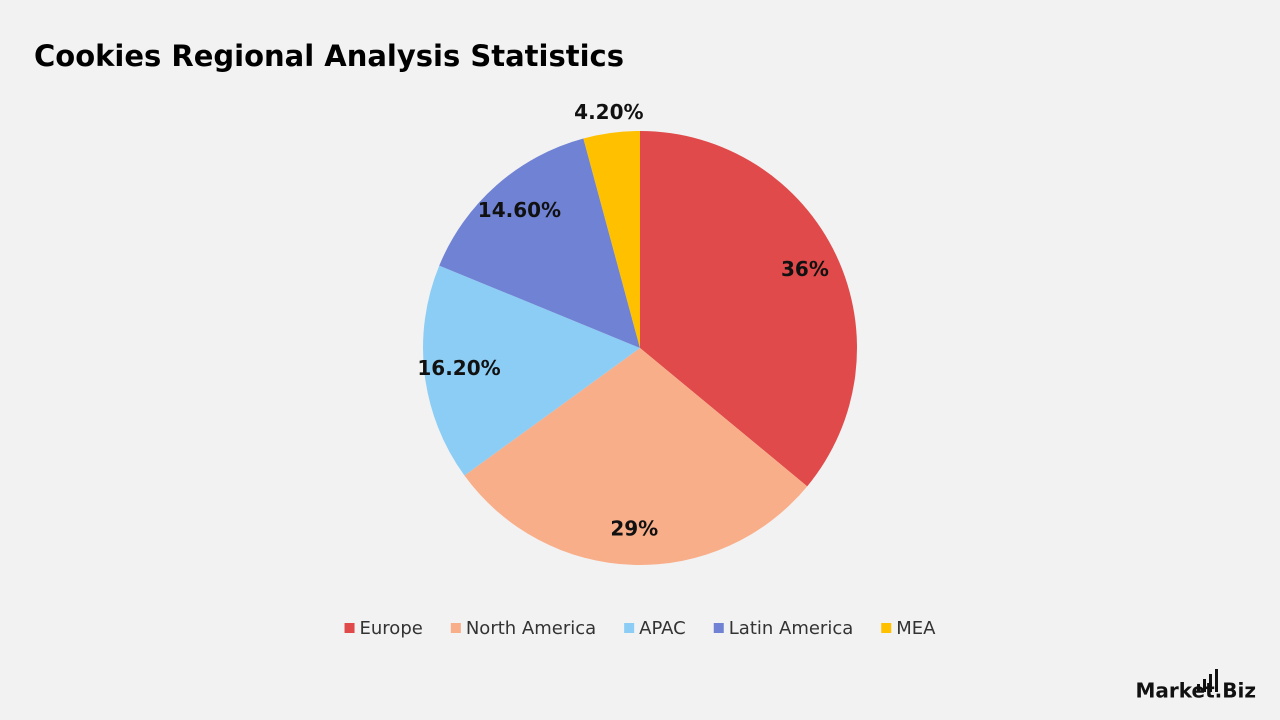 The width and height of the screenshot is (1280, 720). Describe the element at coordinates (329, 56) in the screenshot. I see `chart-title: Cookies Regional Analysis Statistics` at that location.